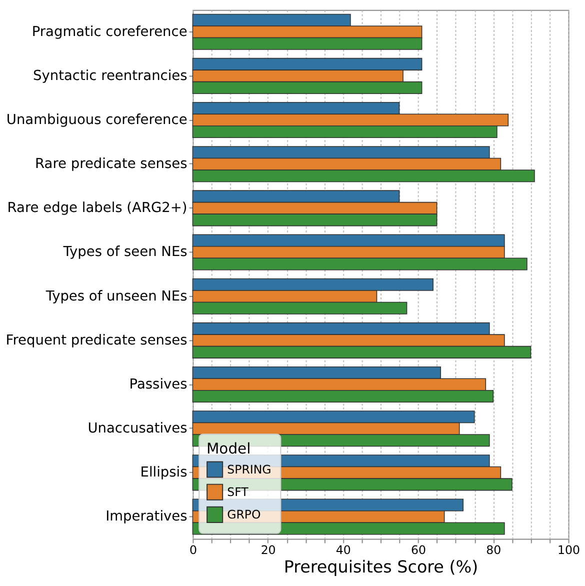 Image resolution: width=585 pixels, height=586 pixels. Describe the element at coordinates (147, 516) in the screenshot. I see `y-tick-label: Imperatives` at that location.